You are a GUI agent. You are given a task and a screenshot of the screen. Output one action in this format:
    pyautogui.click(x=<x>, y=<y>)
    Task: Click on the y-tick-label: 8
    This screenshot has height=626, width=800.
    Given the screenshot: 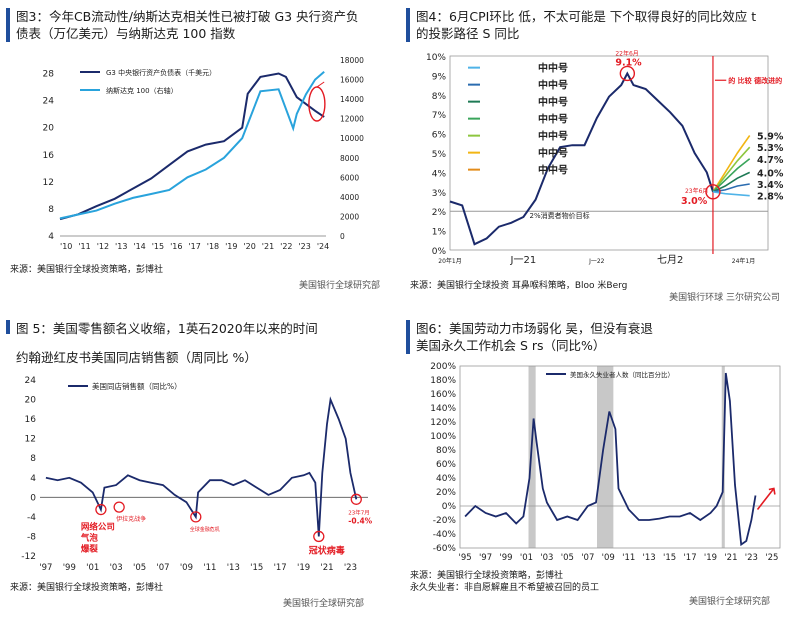 What is the action you would take?
    pyautogui.click(x=33, y=459)
    